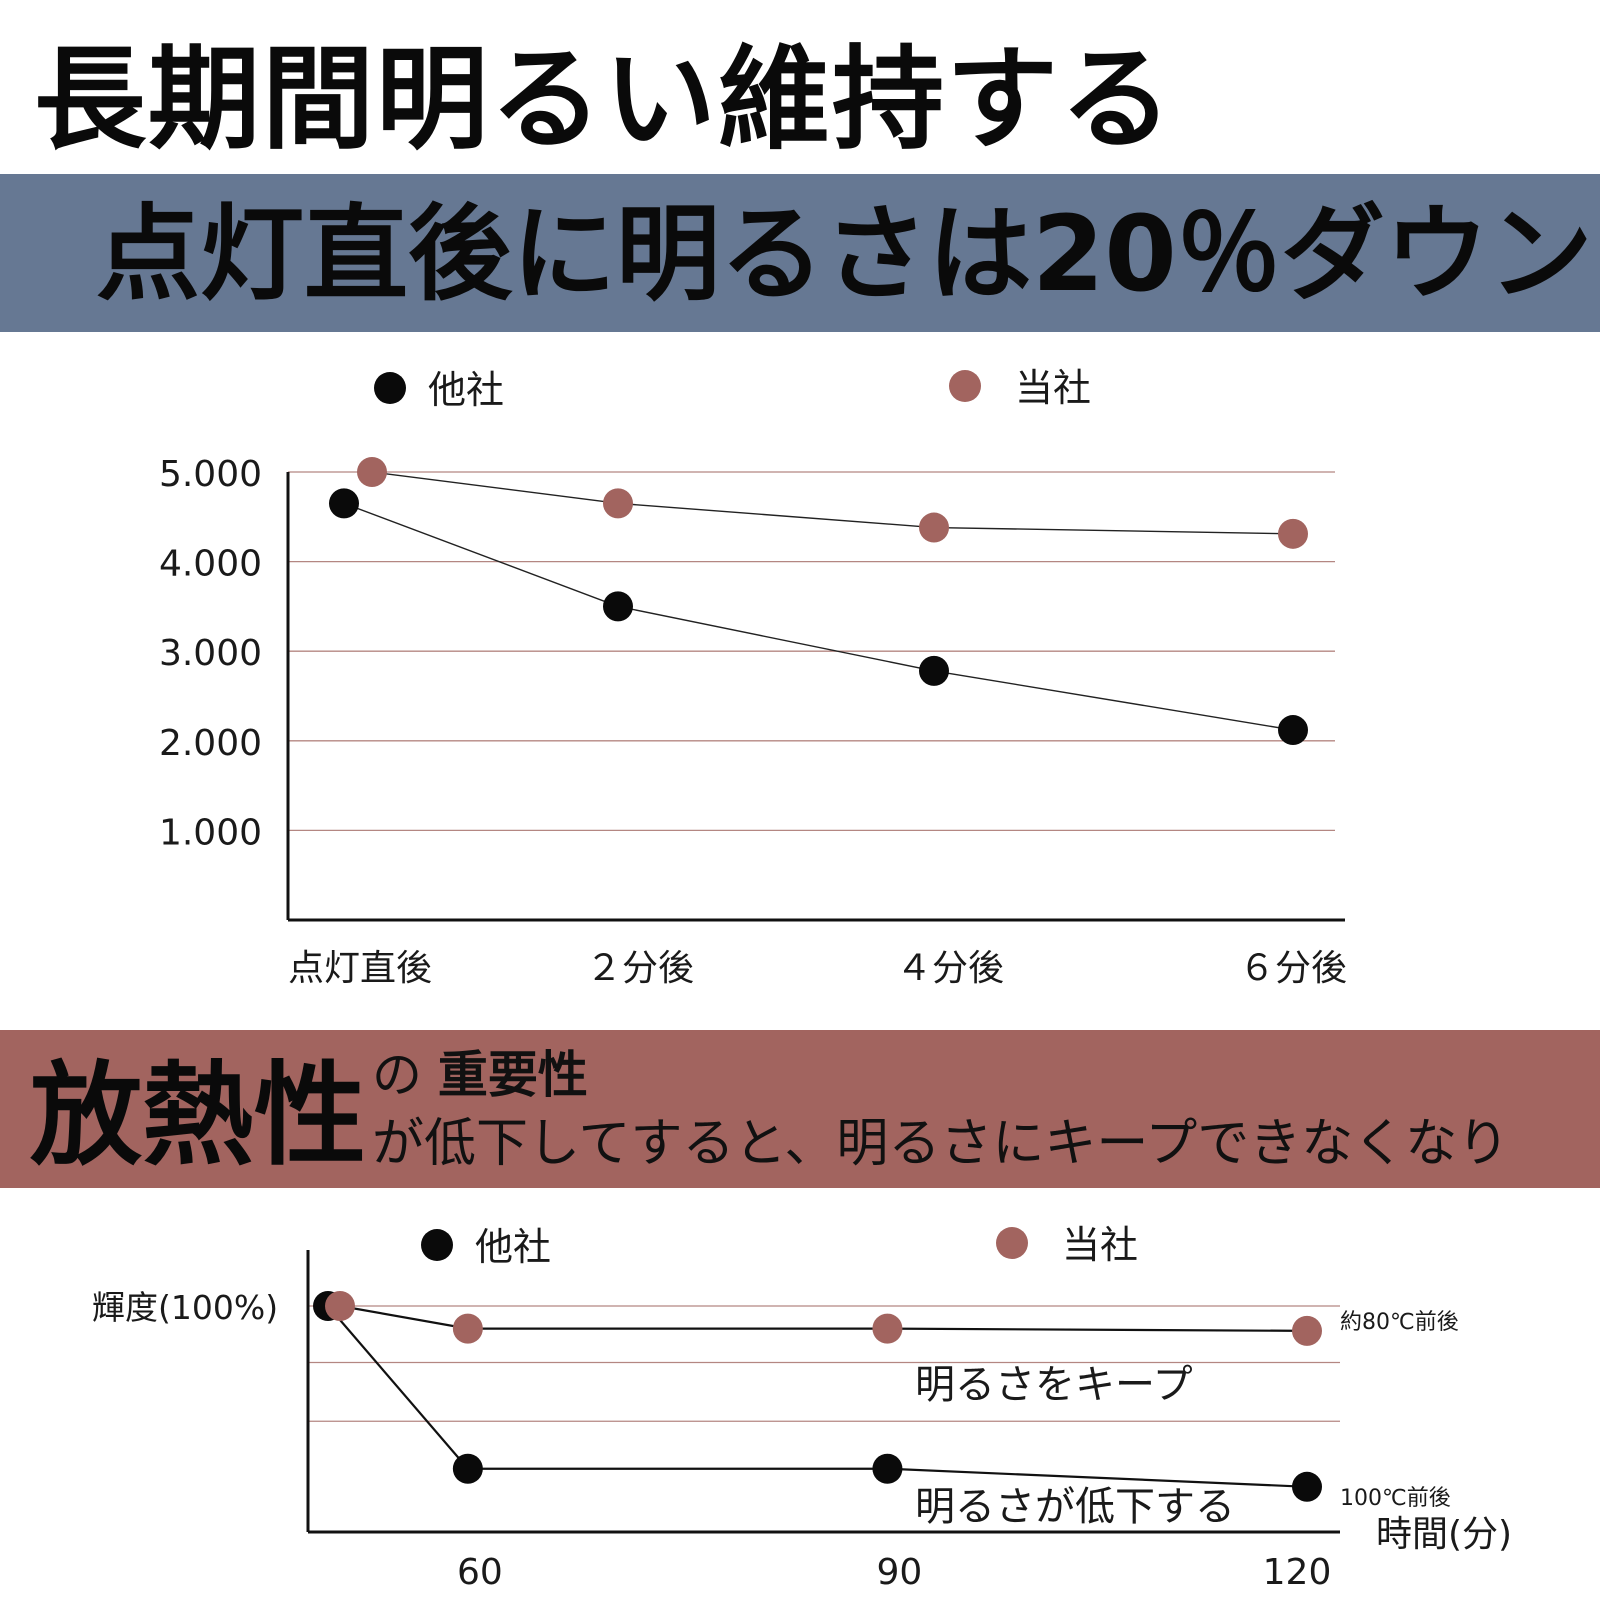 The image size is (1600, 1600). Describe the element at coordinates (1075, 1507) in the screenshot. I see `chart2-annotation-decline: 明るさが低下する` at that location.